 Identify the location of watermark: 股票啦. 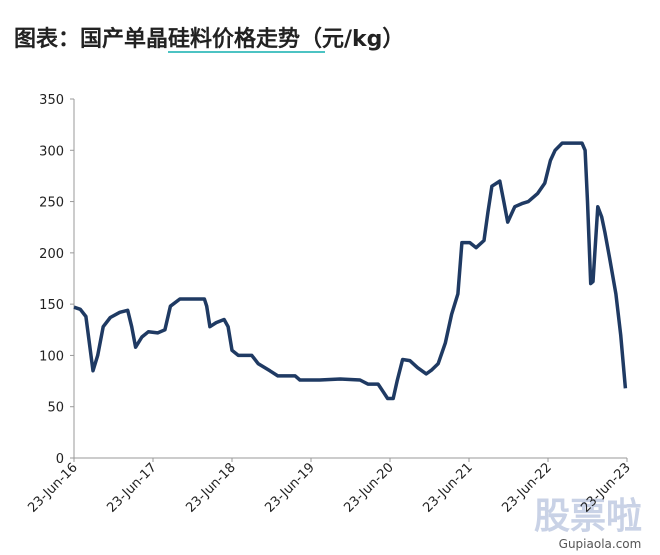
(588, 516).